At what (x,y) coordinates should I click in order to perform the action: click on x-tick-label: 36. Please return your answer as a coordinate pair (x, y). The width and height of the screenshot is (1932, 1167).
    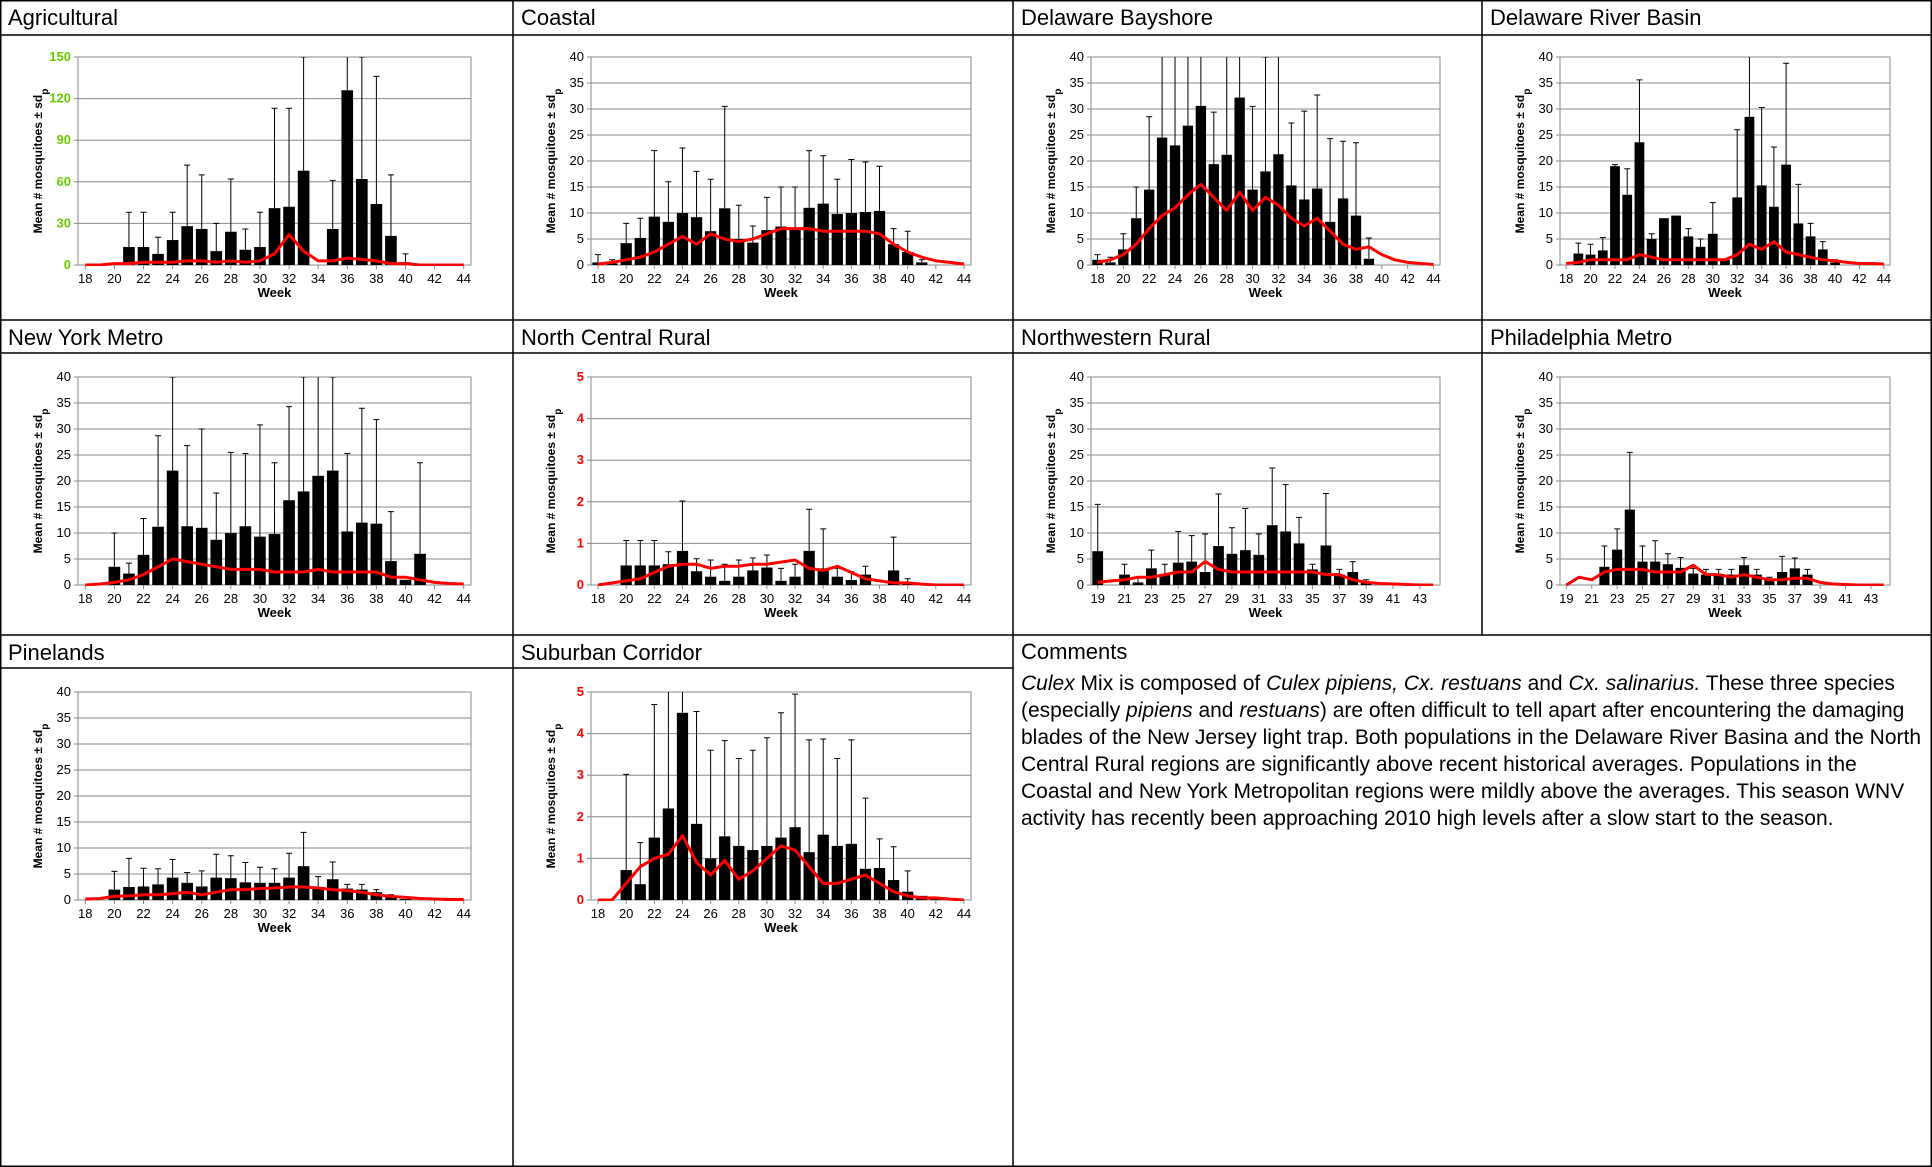
    Looking at the image, I should click on (1330, 278).